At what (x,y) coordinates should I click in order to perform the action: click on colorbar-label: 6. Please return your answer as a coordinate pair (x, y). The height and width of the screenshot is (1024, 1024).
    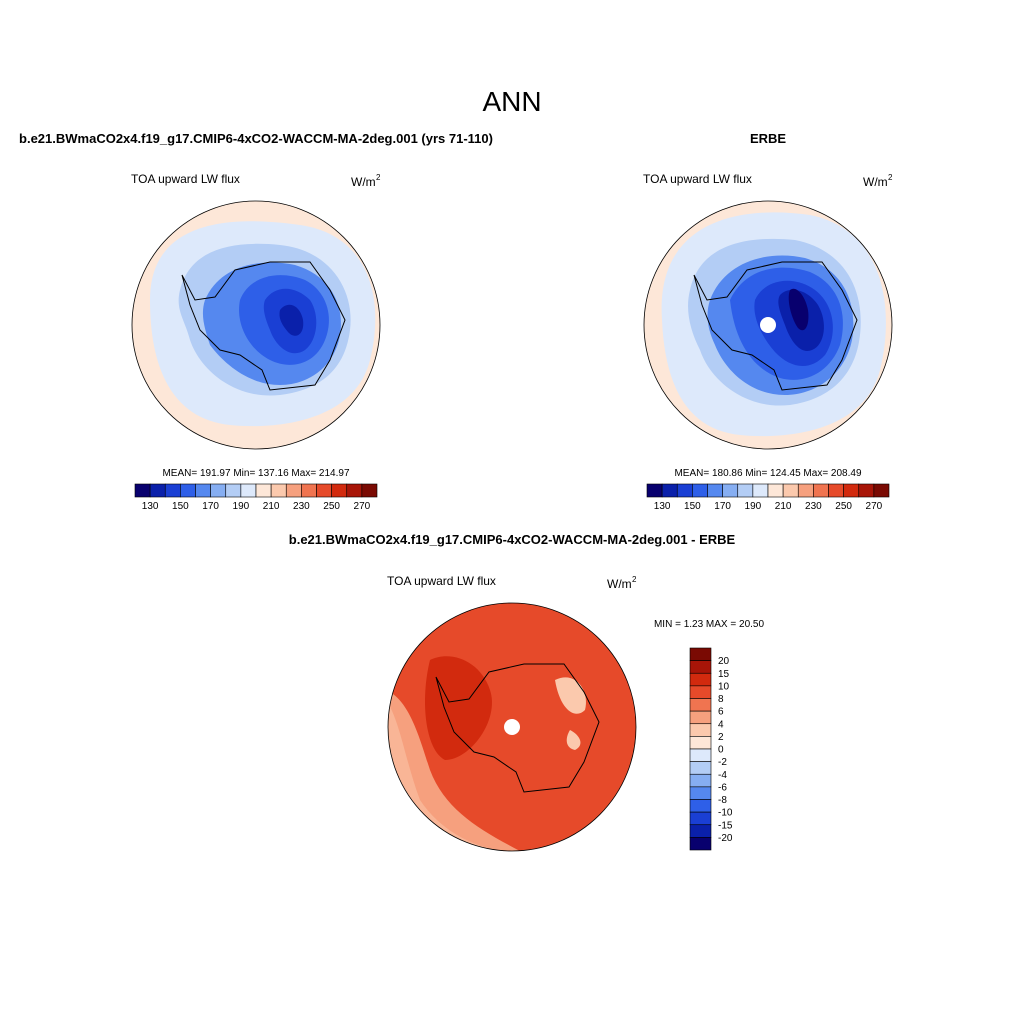
    Looking at the image, I should click on (721, 712).